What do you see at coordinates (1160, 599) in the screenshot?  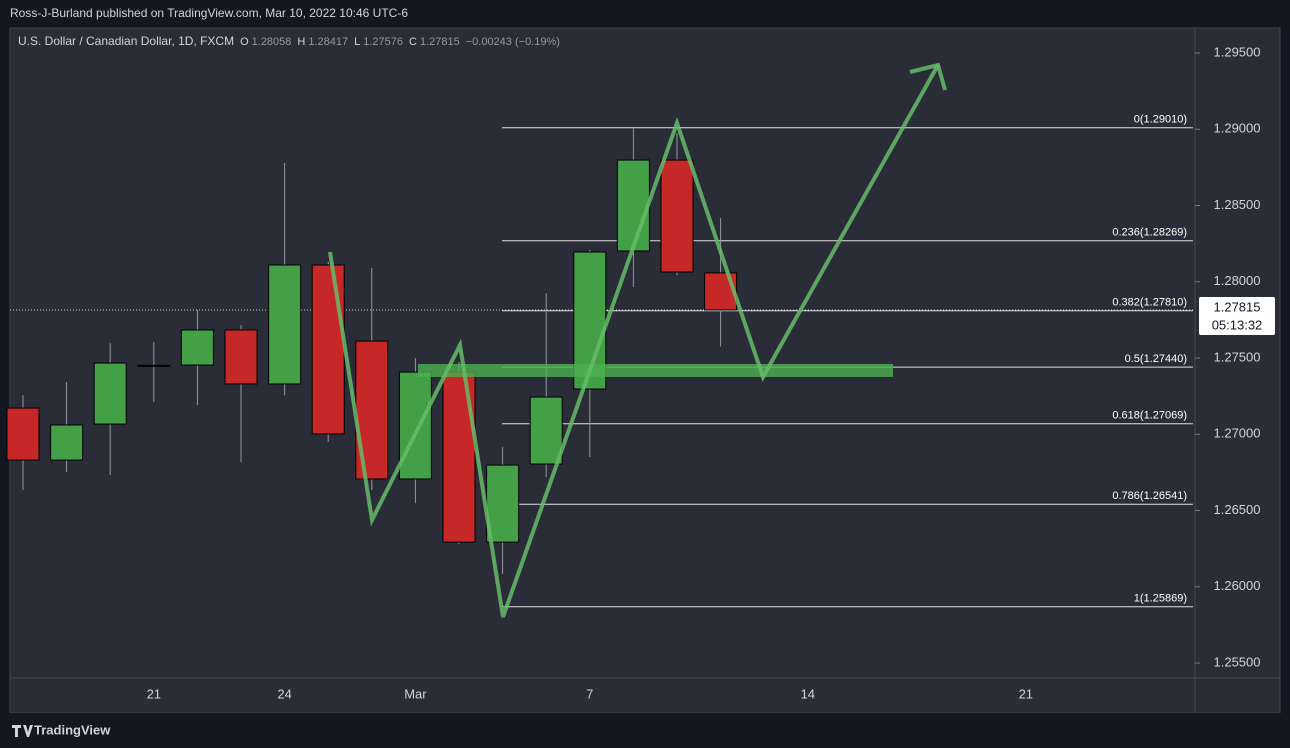 I see `fib-label: 1(1.25869)` at bounding box center [1160, 599].